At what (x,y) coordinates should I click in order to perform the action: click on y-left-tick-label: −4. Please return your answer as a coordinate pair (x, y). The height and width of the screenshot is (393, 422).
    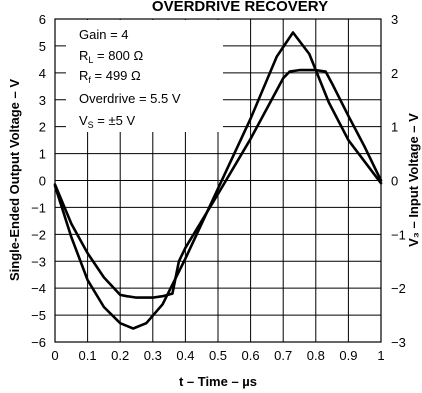
    Looking at the image, I should click on (38, 288).